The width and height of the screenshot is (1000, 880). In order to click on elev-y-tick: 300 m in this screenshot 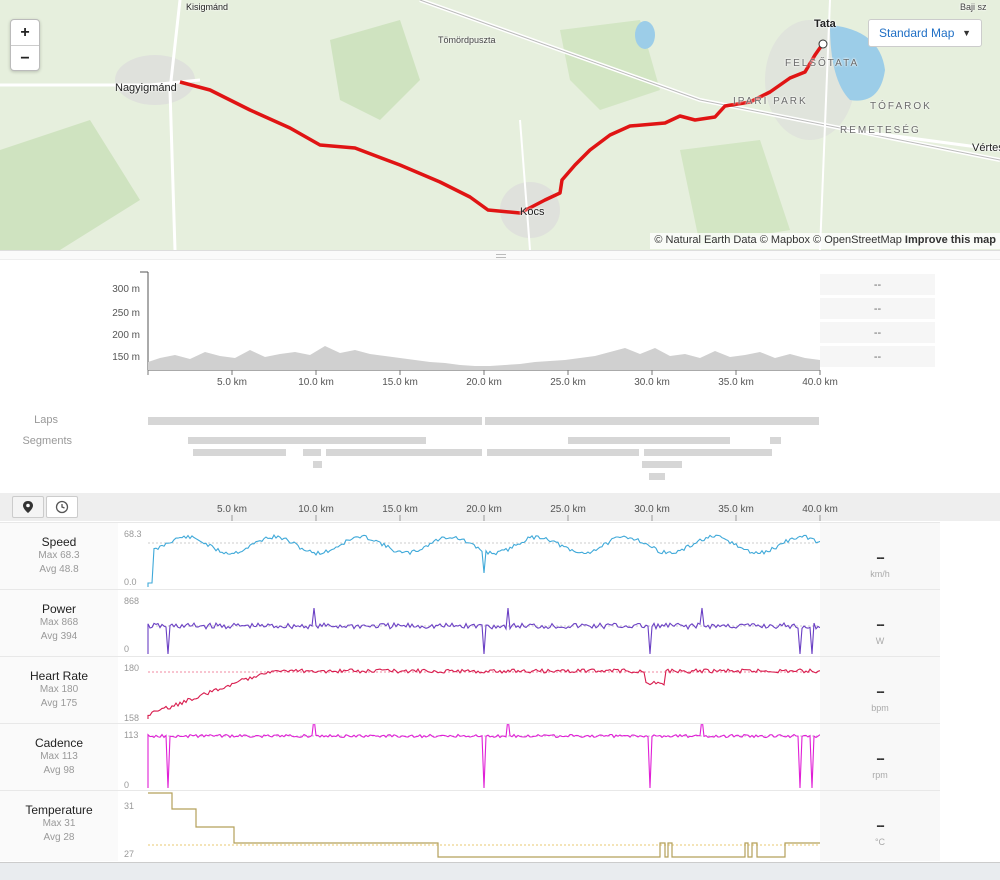, I will do `click(126, 289)`.